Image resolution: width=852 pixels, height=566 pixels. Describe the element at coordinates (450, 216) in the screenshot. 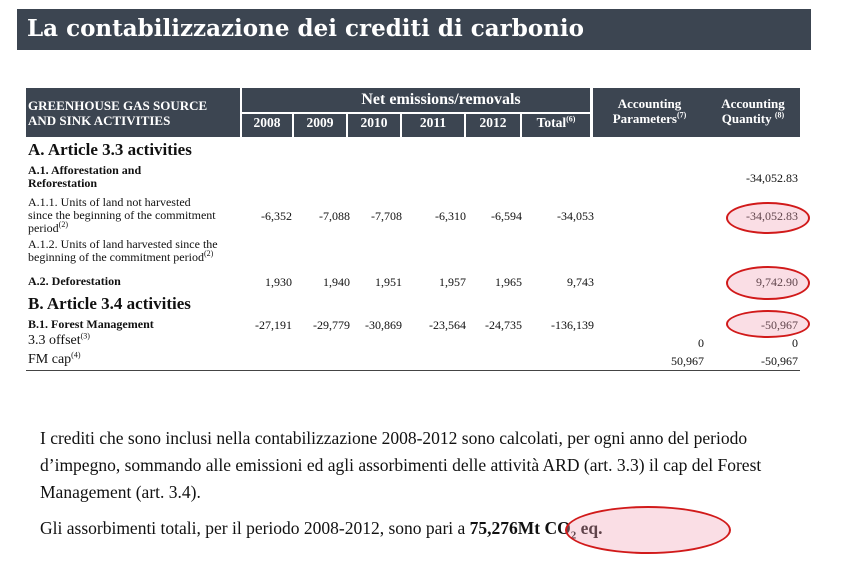

I see `row-a11-value: -6,310` at that location.